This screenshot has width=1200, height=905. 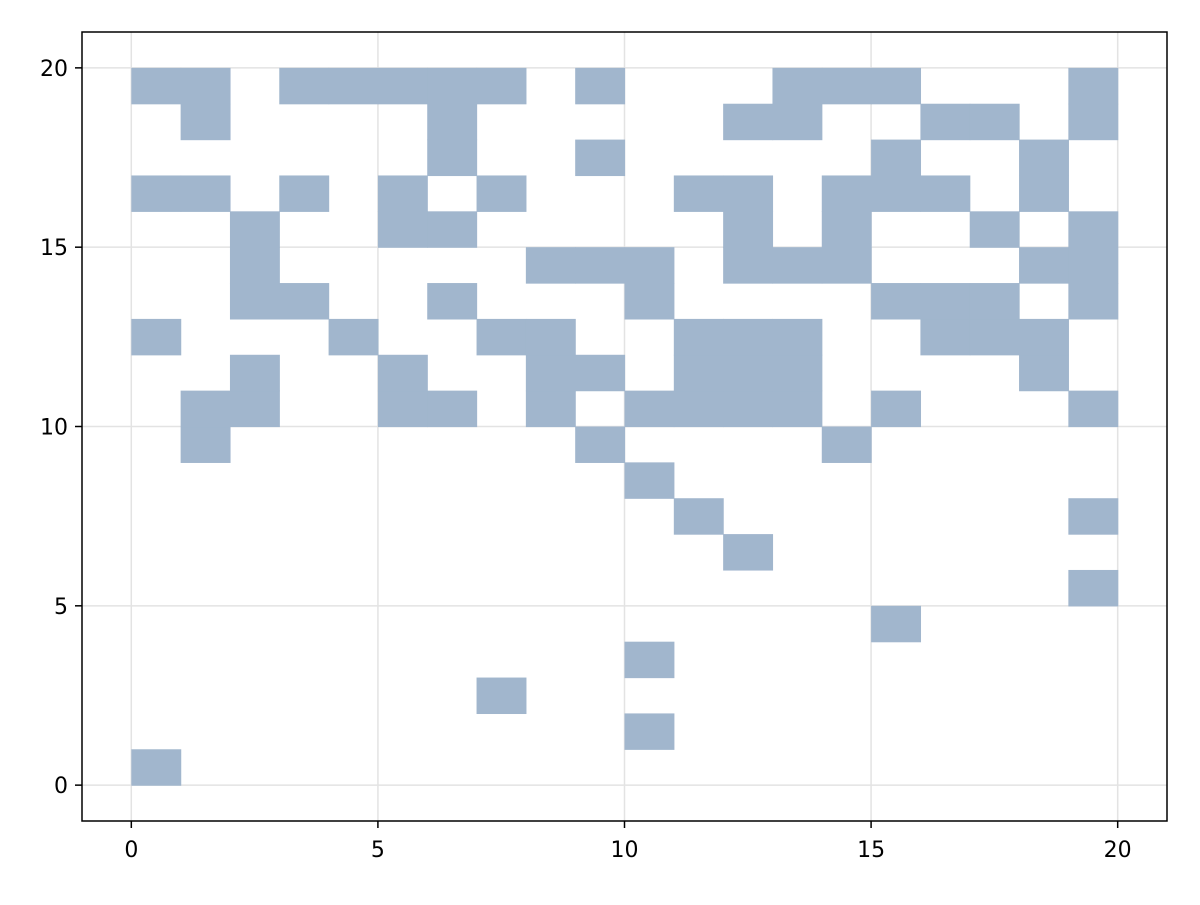 I want to click on y-tick-label: 0, so click(x=61, y=786).